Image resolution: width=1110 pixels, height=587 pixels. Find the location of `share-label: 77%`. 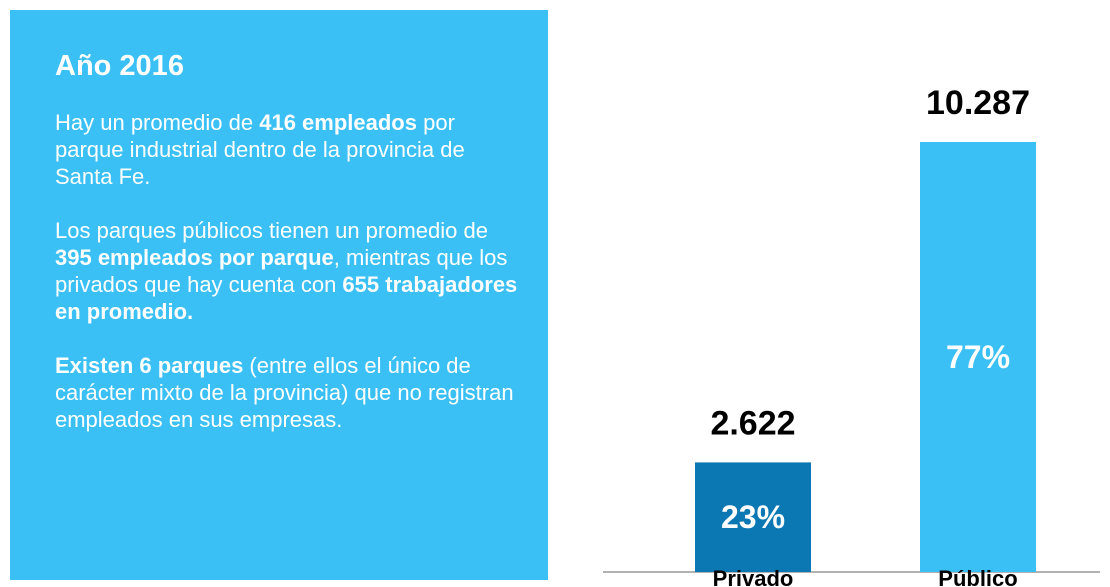

share-label: 77% is located at coordinates (978, 357).